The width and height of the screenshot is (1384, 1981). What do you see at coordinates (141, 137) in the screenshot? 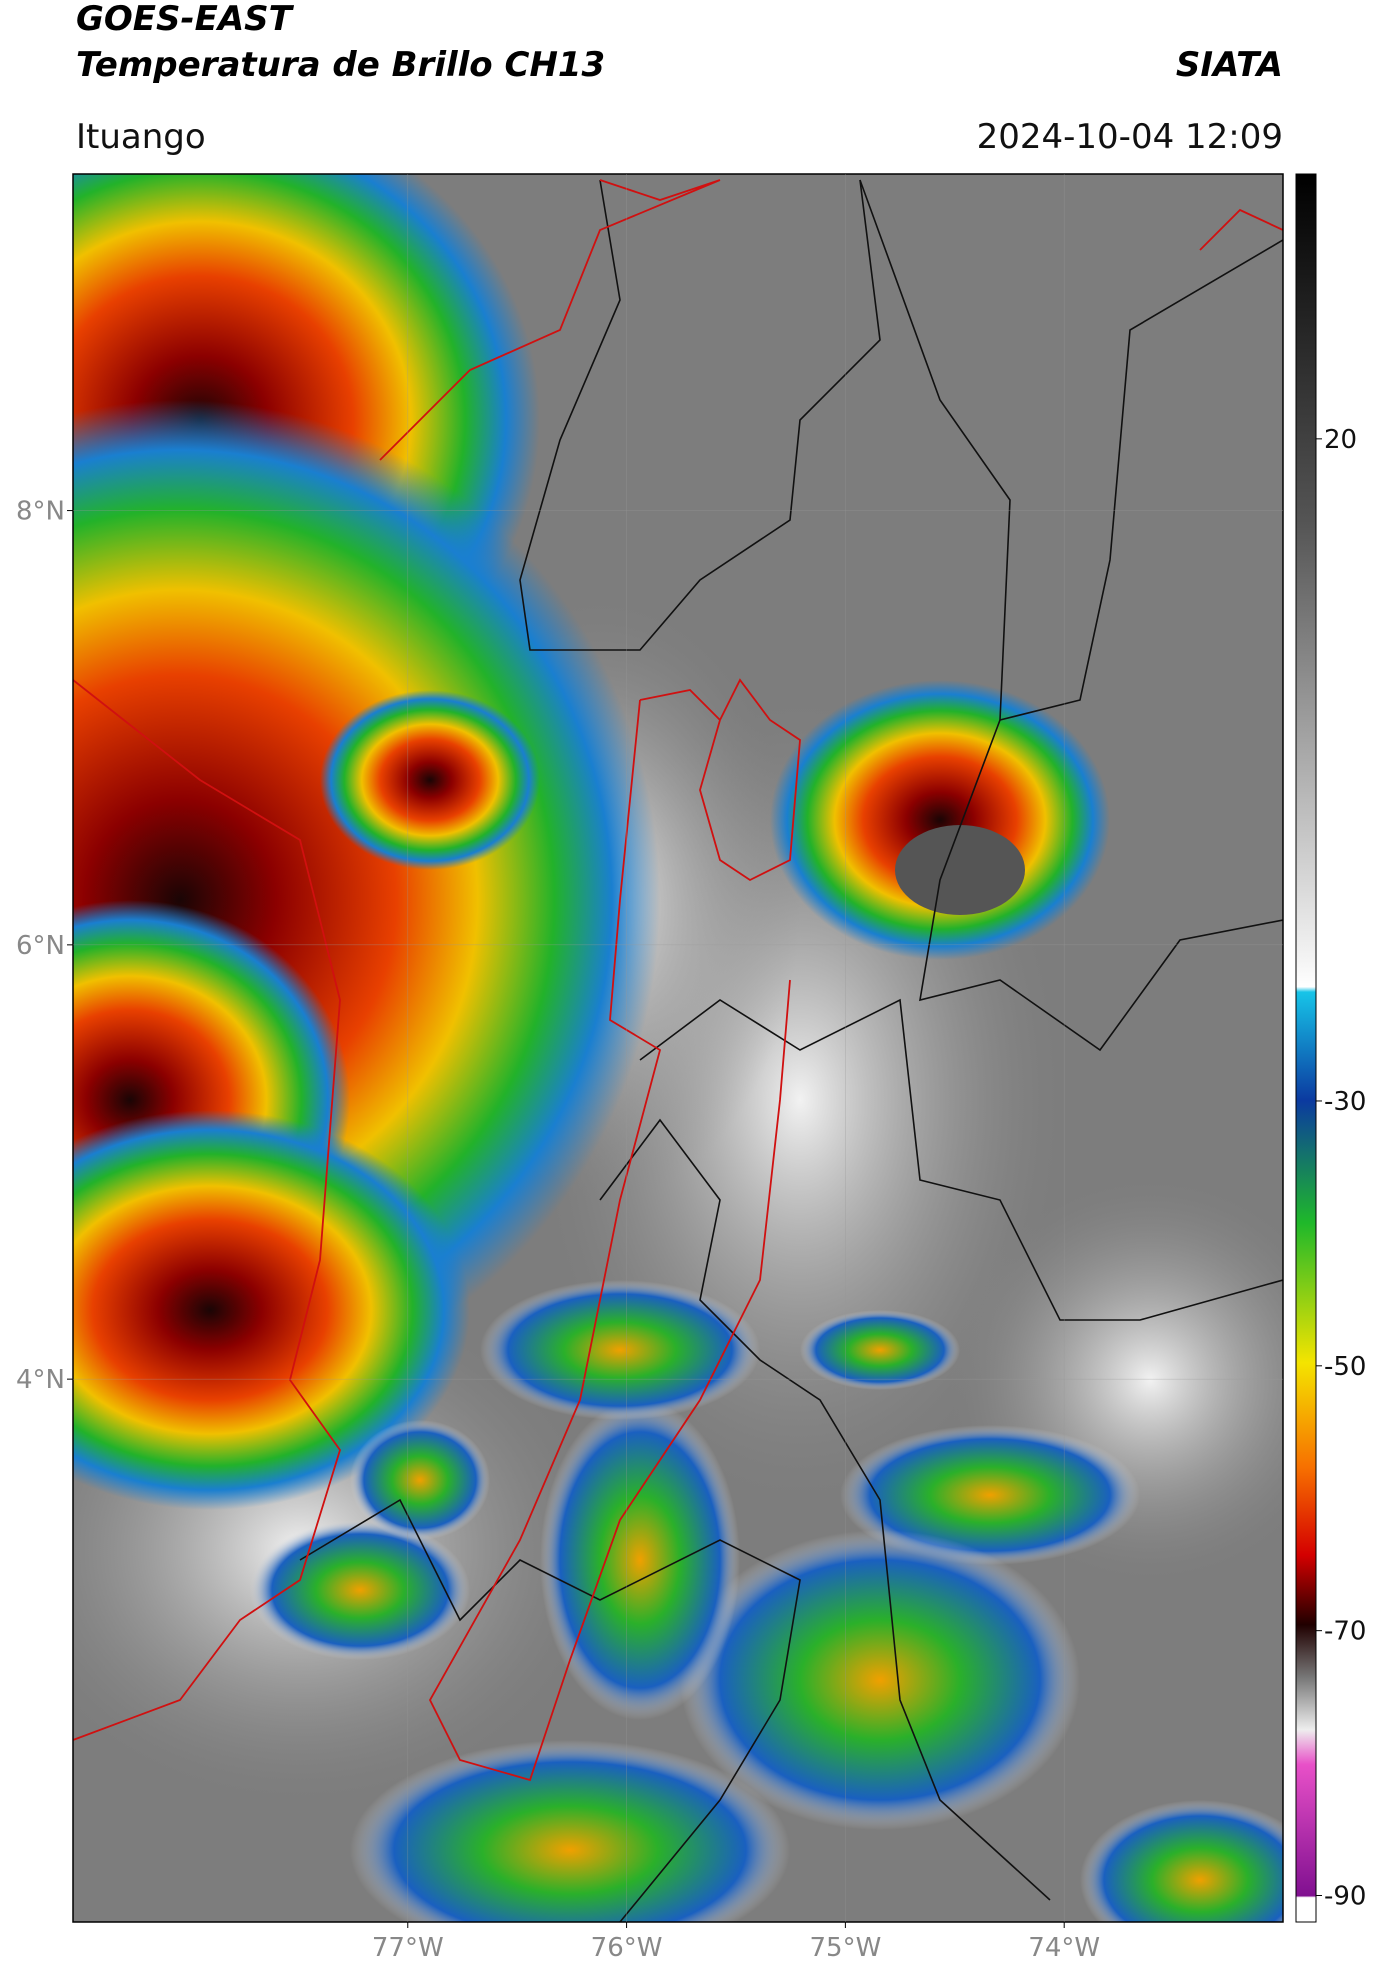
I see `location: Ituango` at bounding box center [141, 137].